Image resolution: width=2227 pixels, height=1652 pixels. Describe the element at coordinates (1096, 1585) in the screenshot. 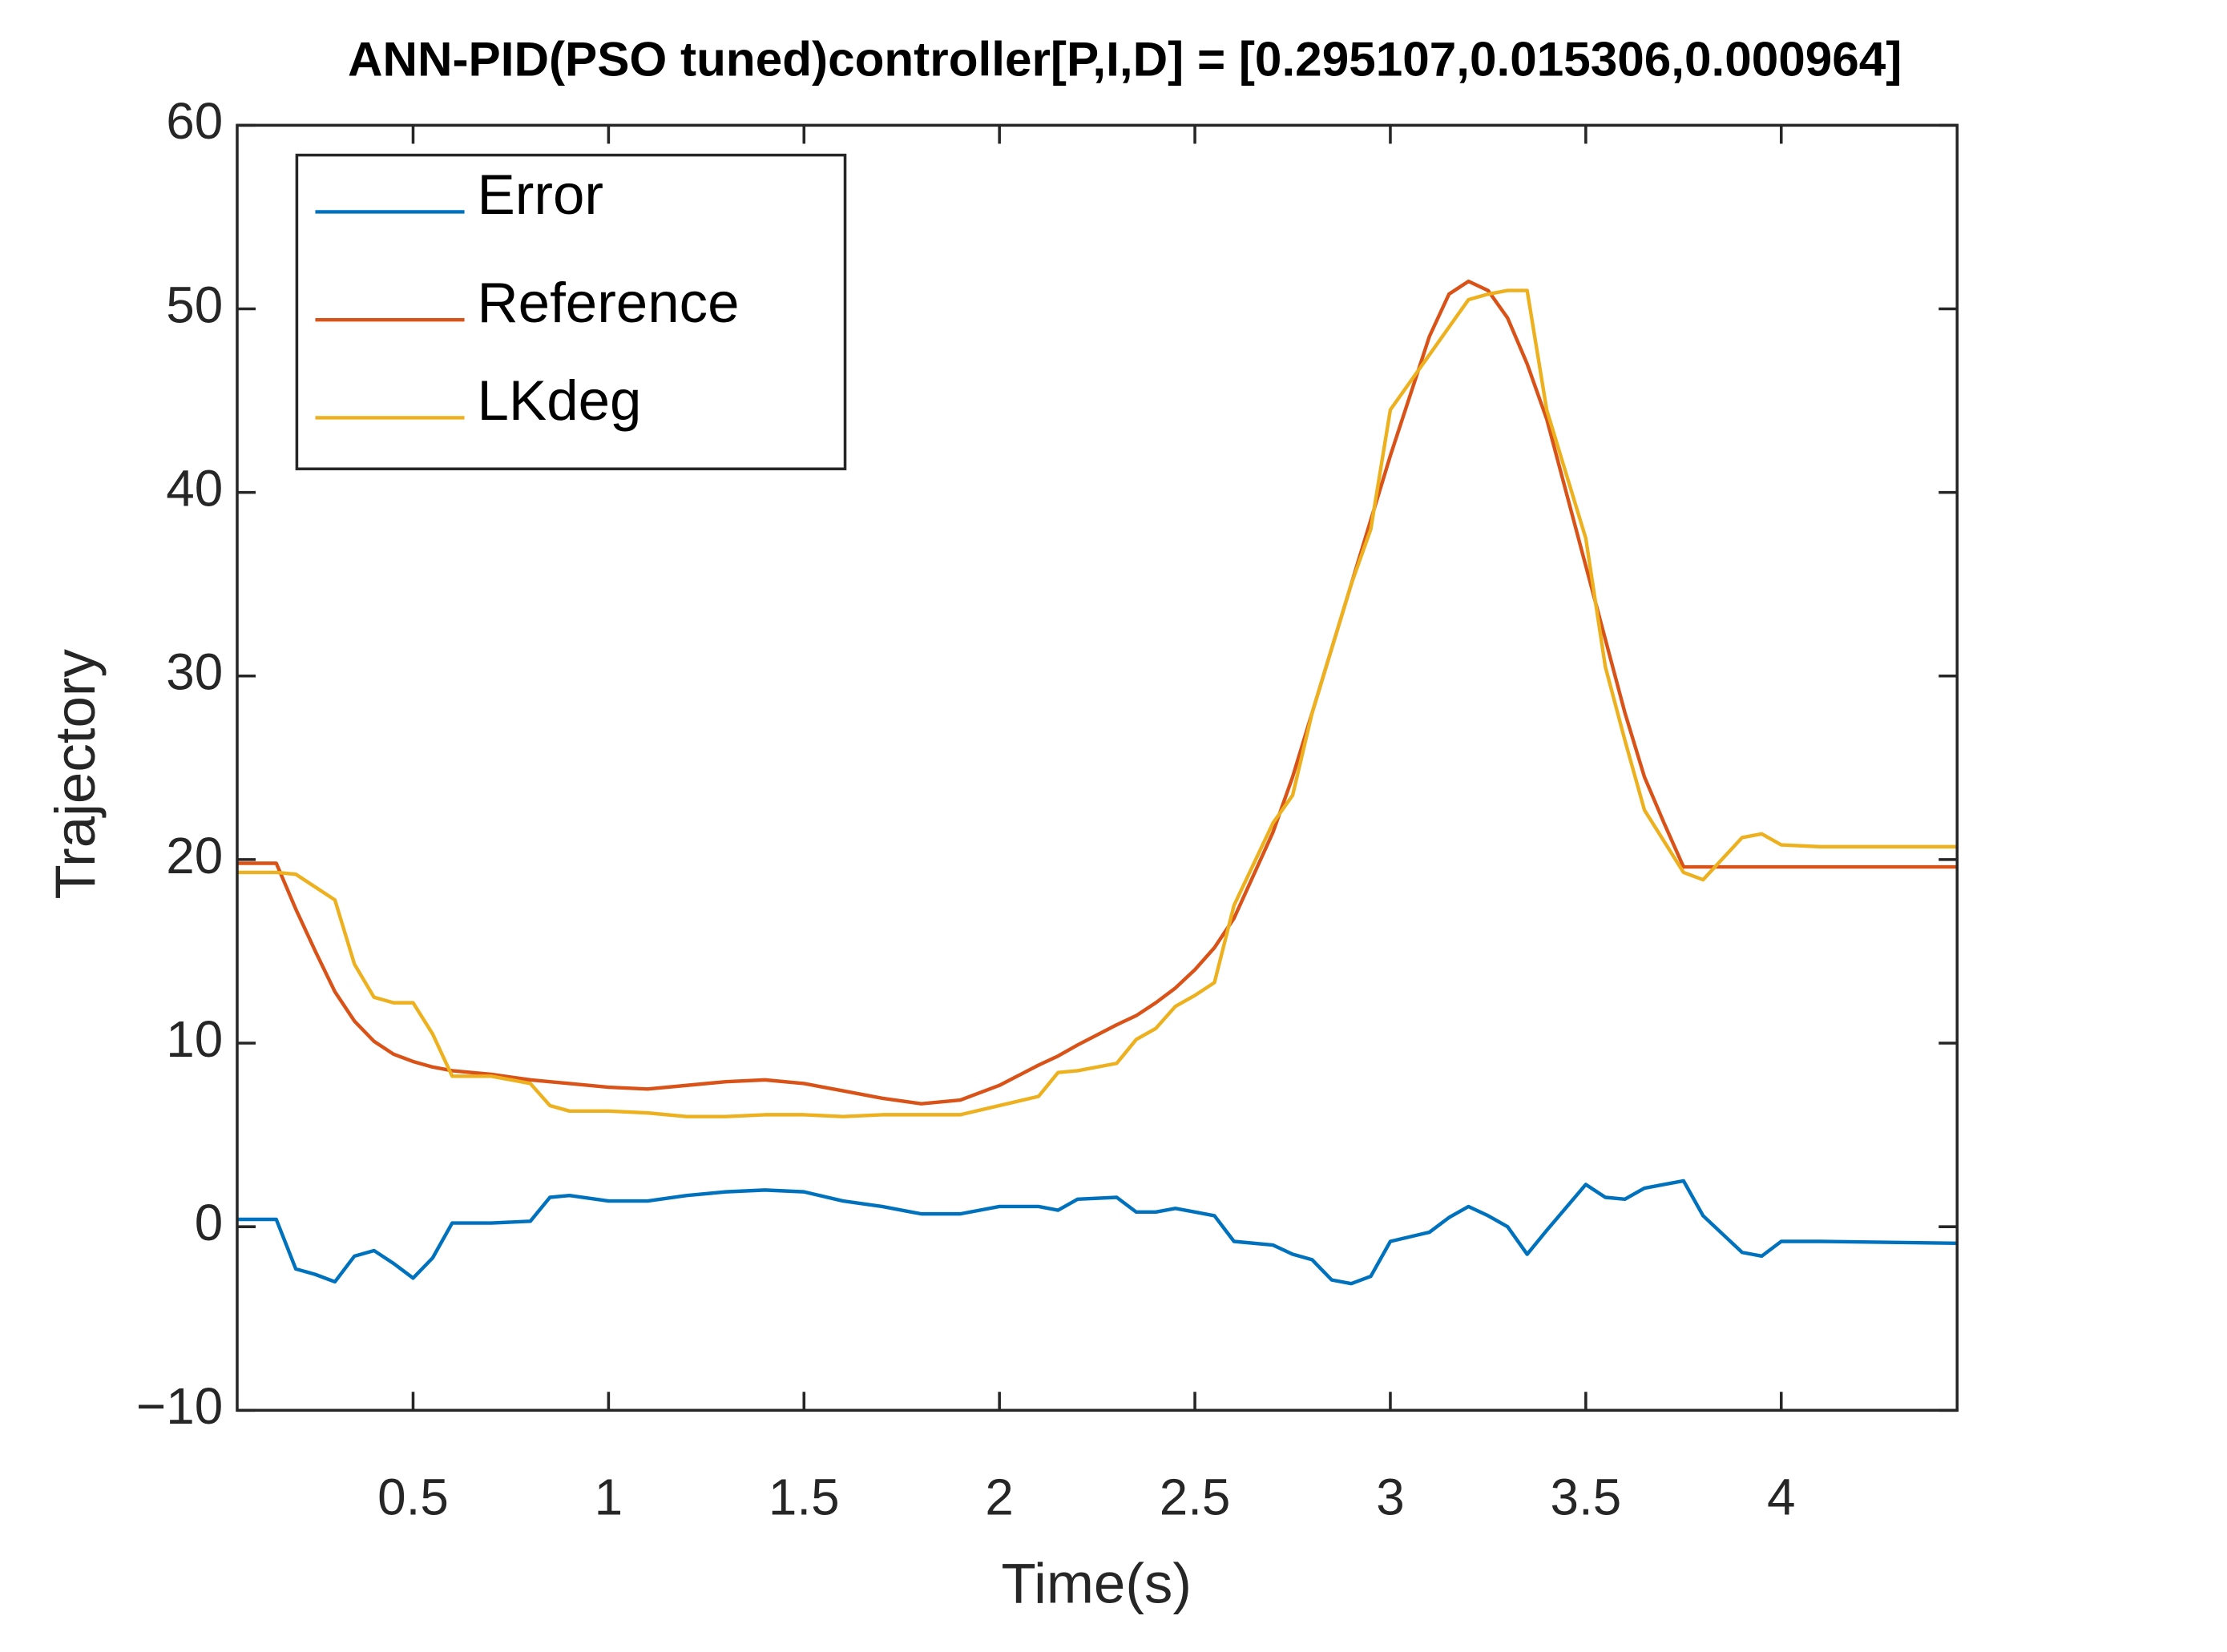

I see `x-axis-label: Time(s)` at that location.